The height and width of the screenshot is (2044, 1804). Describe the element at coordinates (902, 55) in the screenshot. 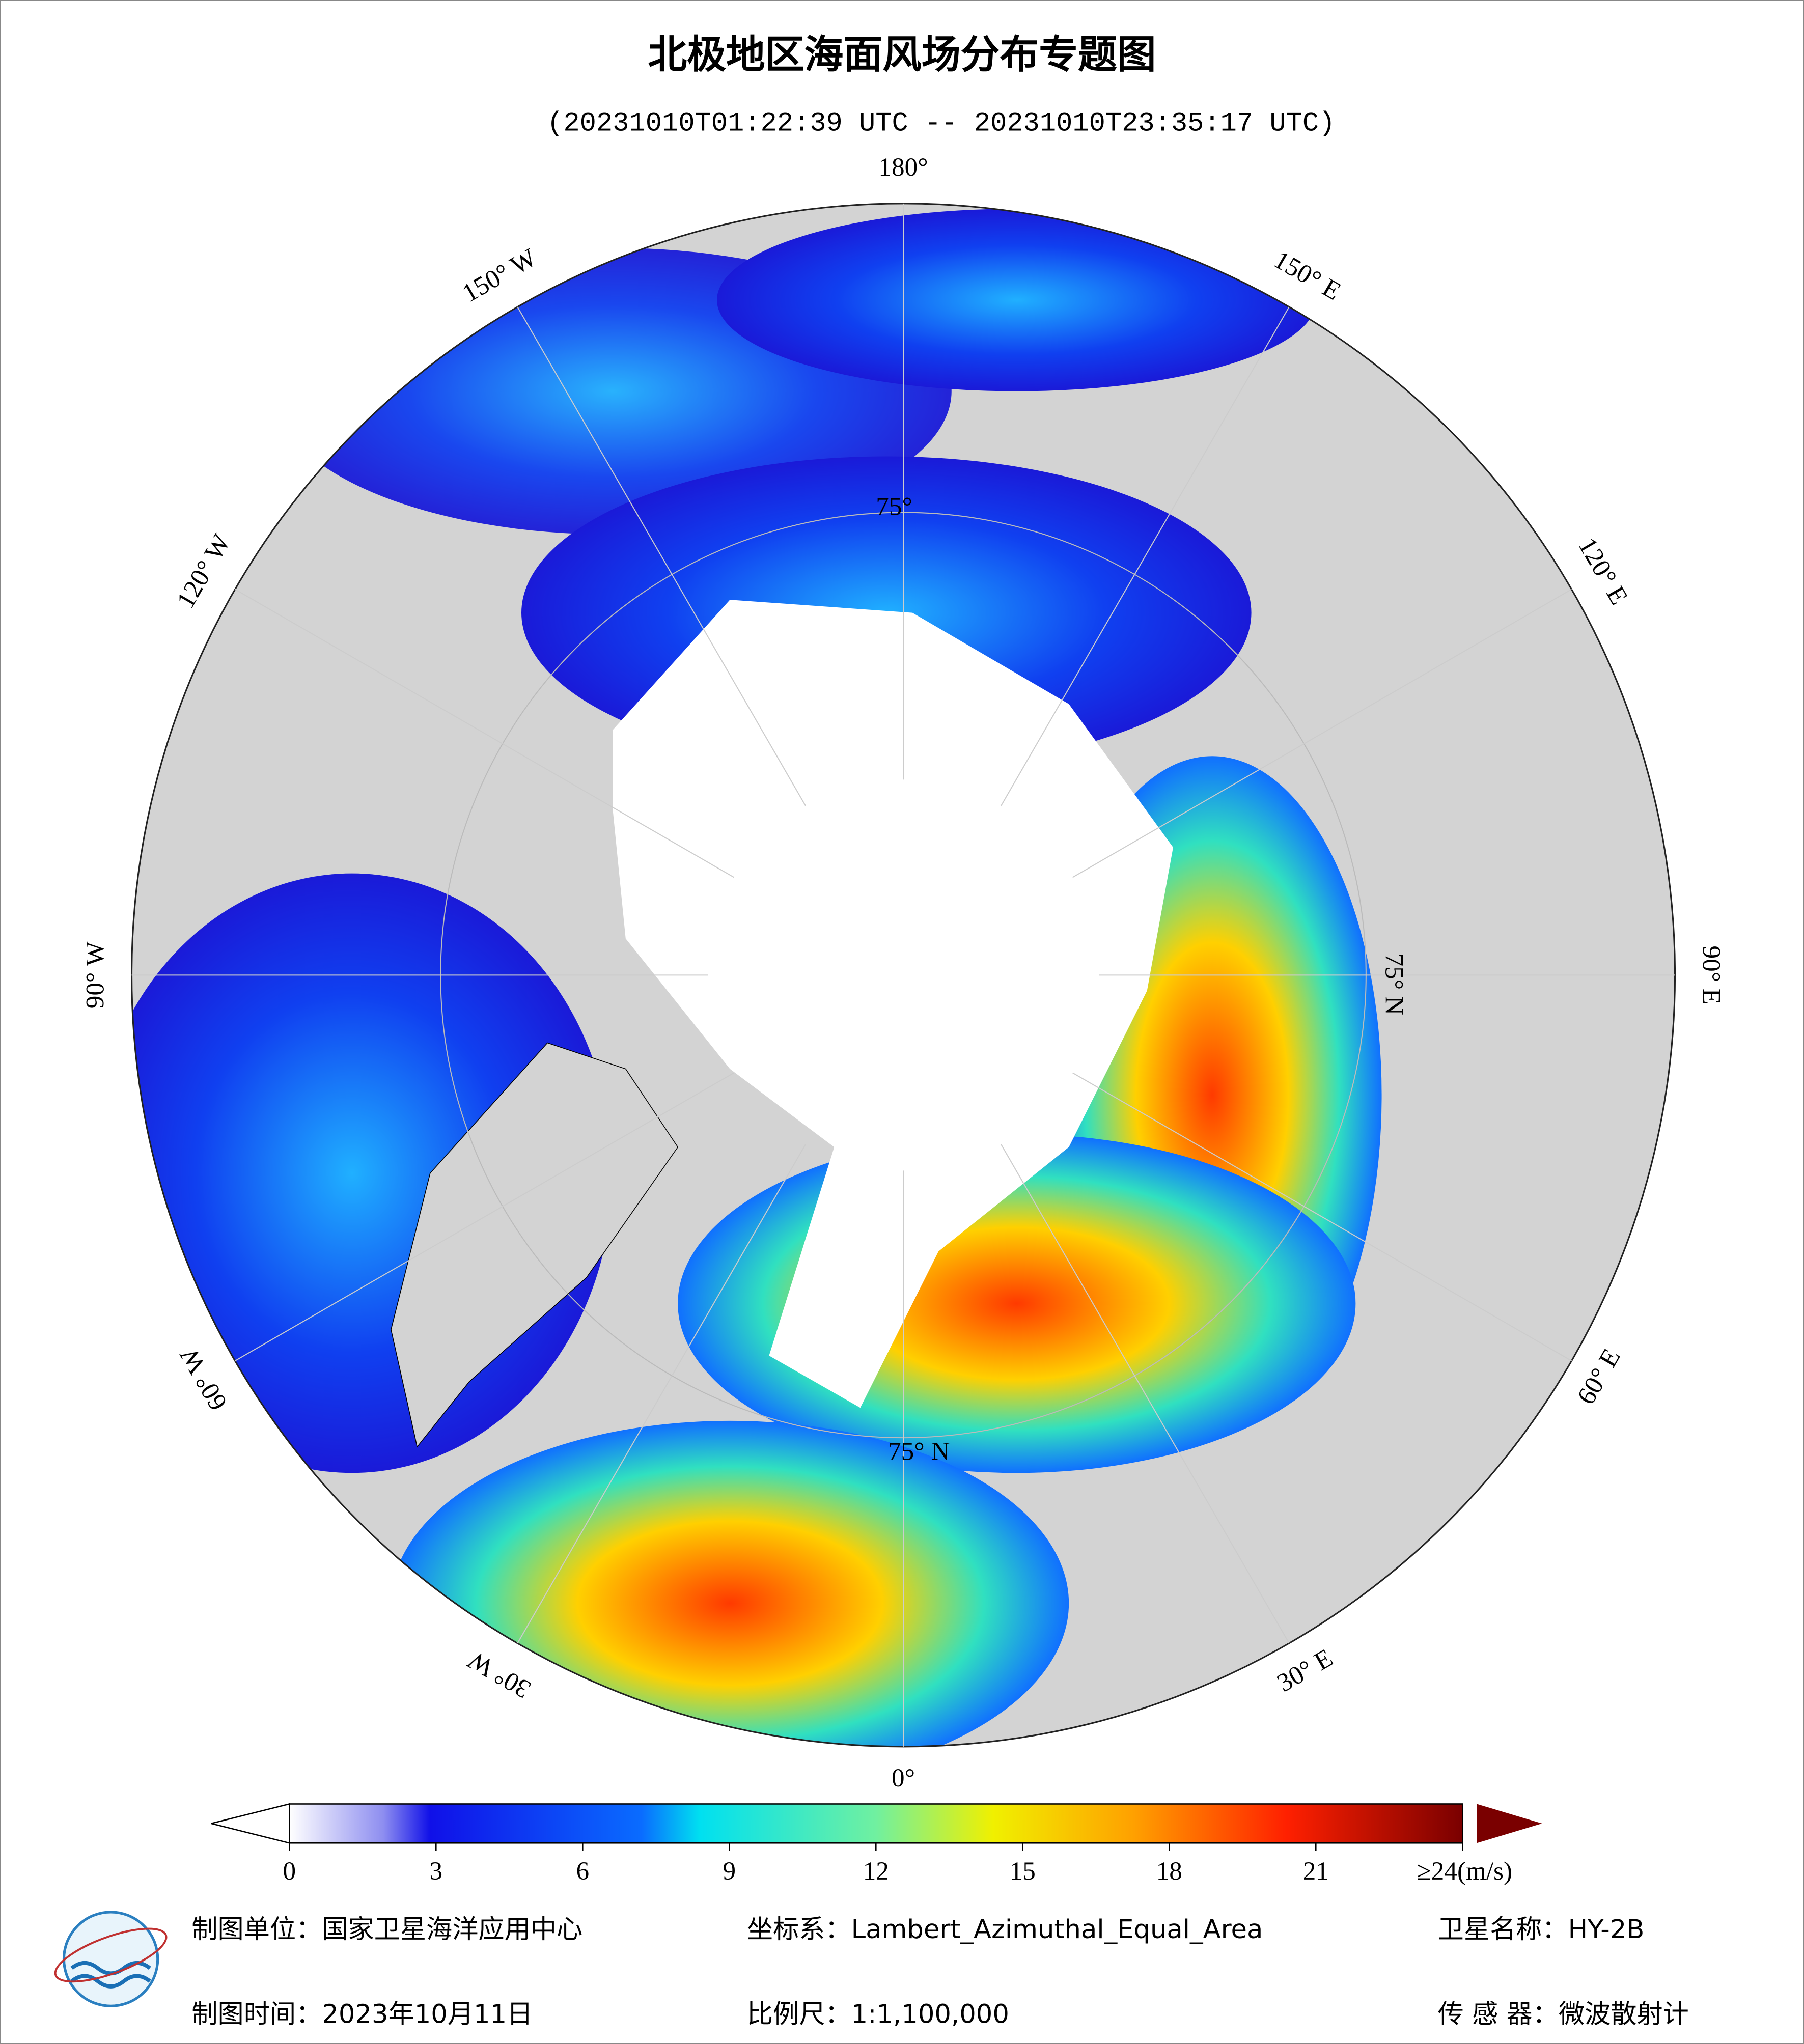

I see `title: 北极地区海面风场分布专题图` at that location.